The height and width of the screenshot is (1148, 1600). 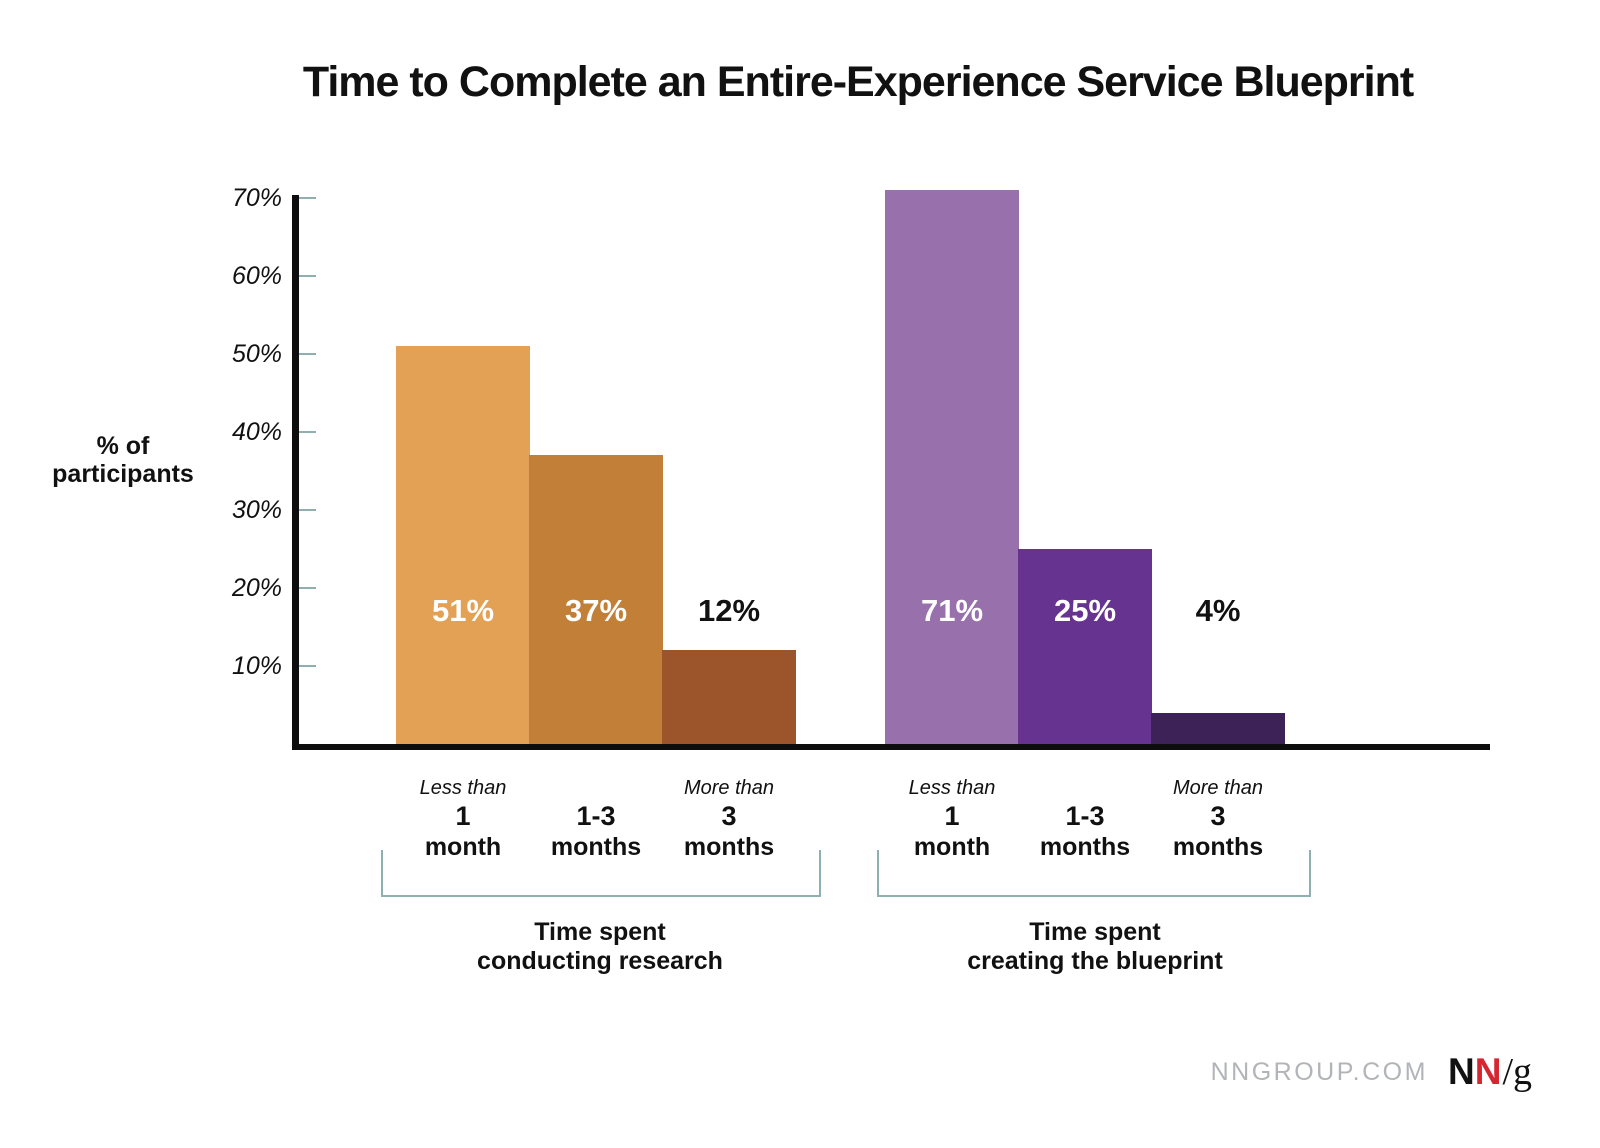 I want to click on y-tick-label: 70%, so click(x=256, y=198).